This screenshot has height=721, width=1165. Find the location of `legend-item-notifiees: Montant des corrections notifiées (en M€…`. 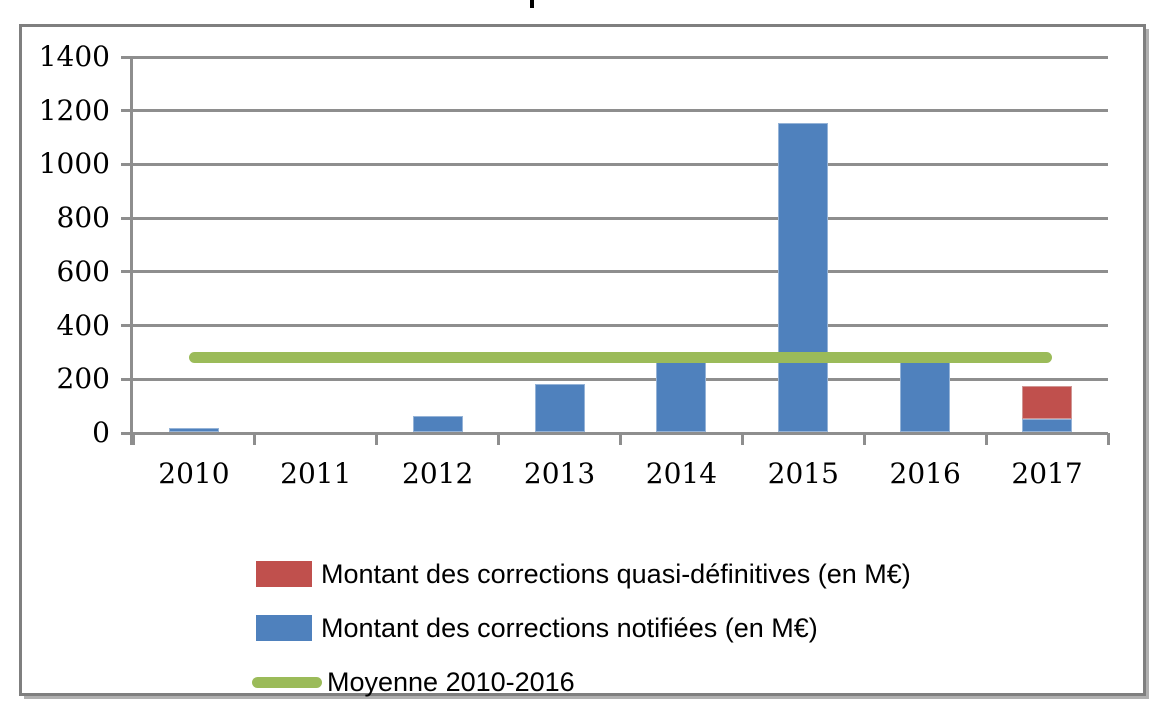

legend-item-notifiees: Montant des corrections notifiées (en M€… is located at coordinates (583, 628).